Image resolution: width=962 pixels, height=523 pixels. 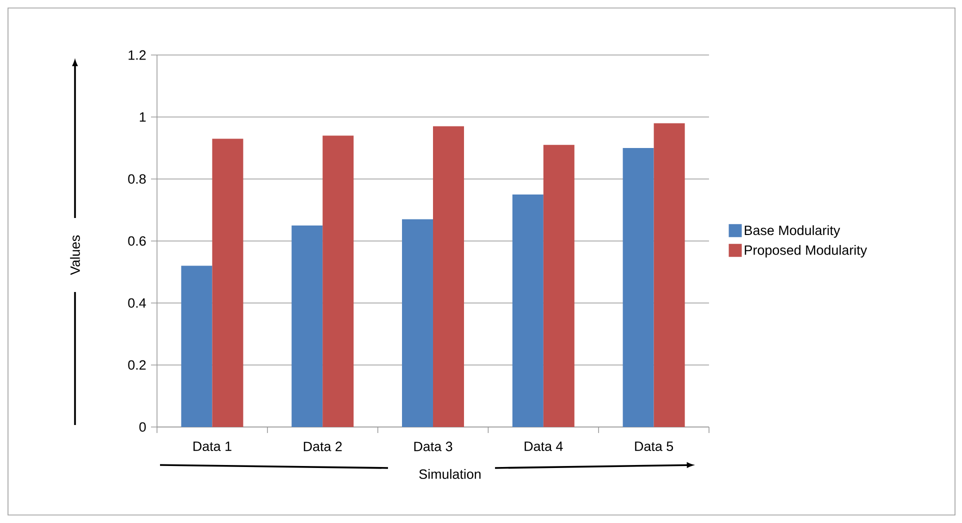 I want to click on x-tick-label: Data 2, so click(x=323, y=447).